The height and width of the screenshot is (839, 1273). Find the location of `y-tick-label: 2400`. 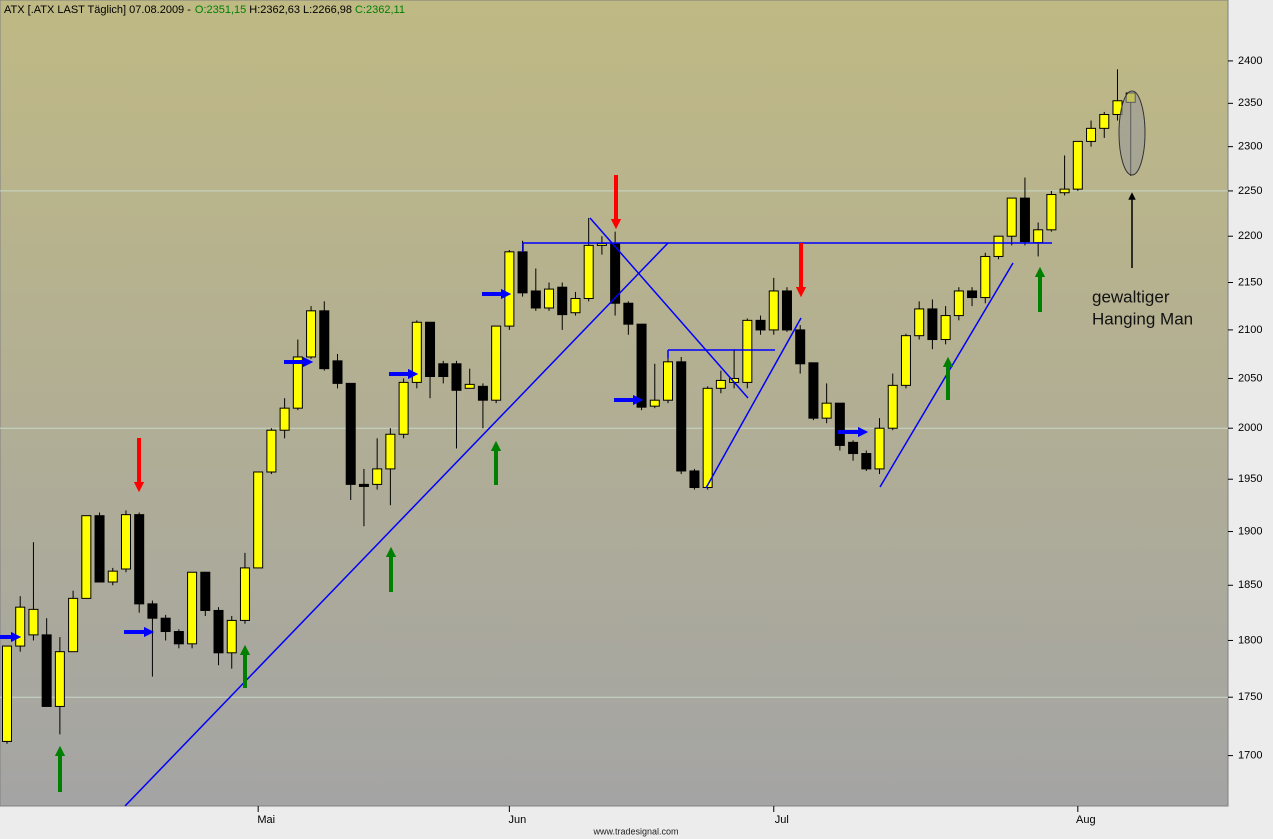

y-tick-label: 2400 is located at coordinates (1250, 61).